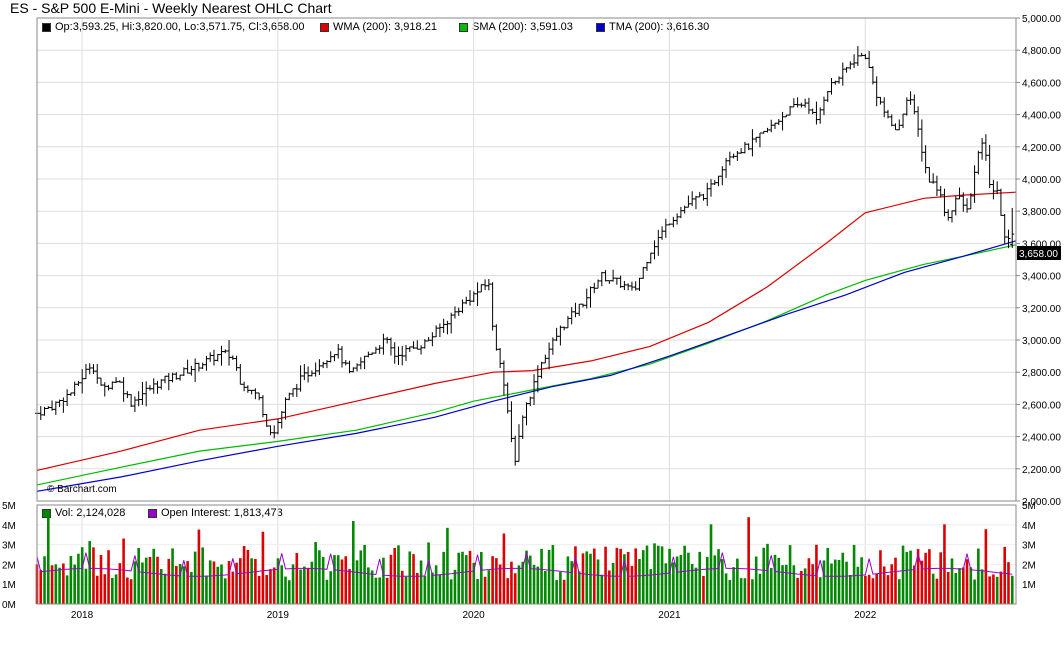 This screenshot has height=645, width=1064. I want to click on sma-swatch-icon, so click(463, 27).